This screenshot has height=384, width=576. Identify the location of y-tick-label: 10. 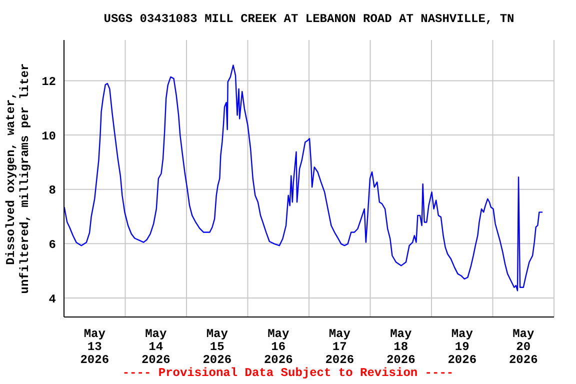
(49, 136).